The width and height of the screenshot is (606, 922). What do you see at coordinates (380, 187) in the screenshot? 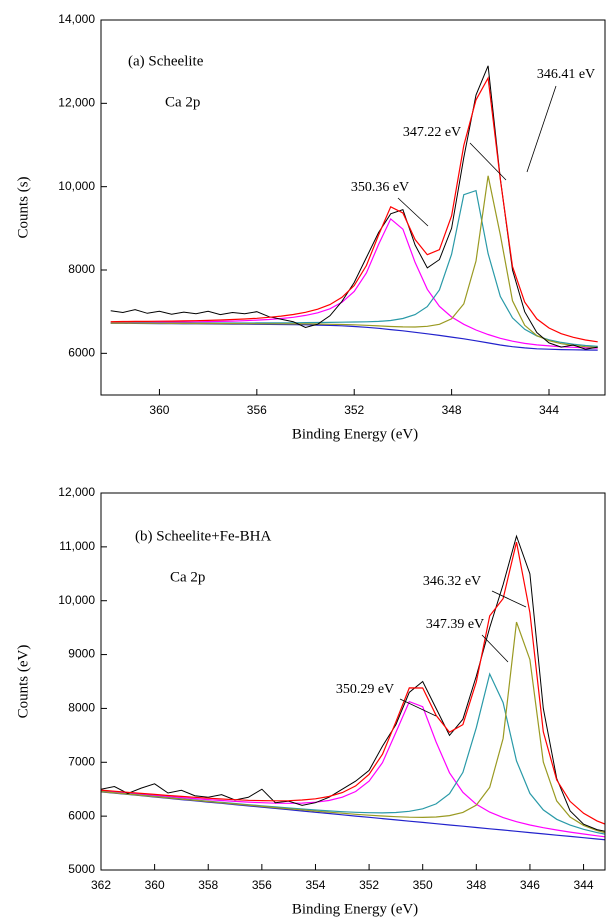
I see `peak-annotation: 350.36 eV` at bounding box center [380, 187].